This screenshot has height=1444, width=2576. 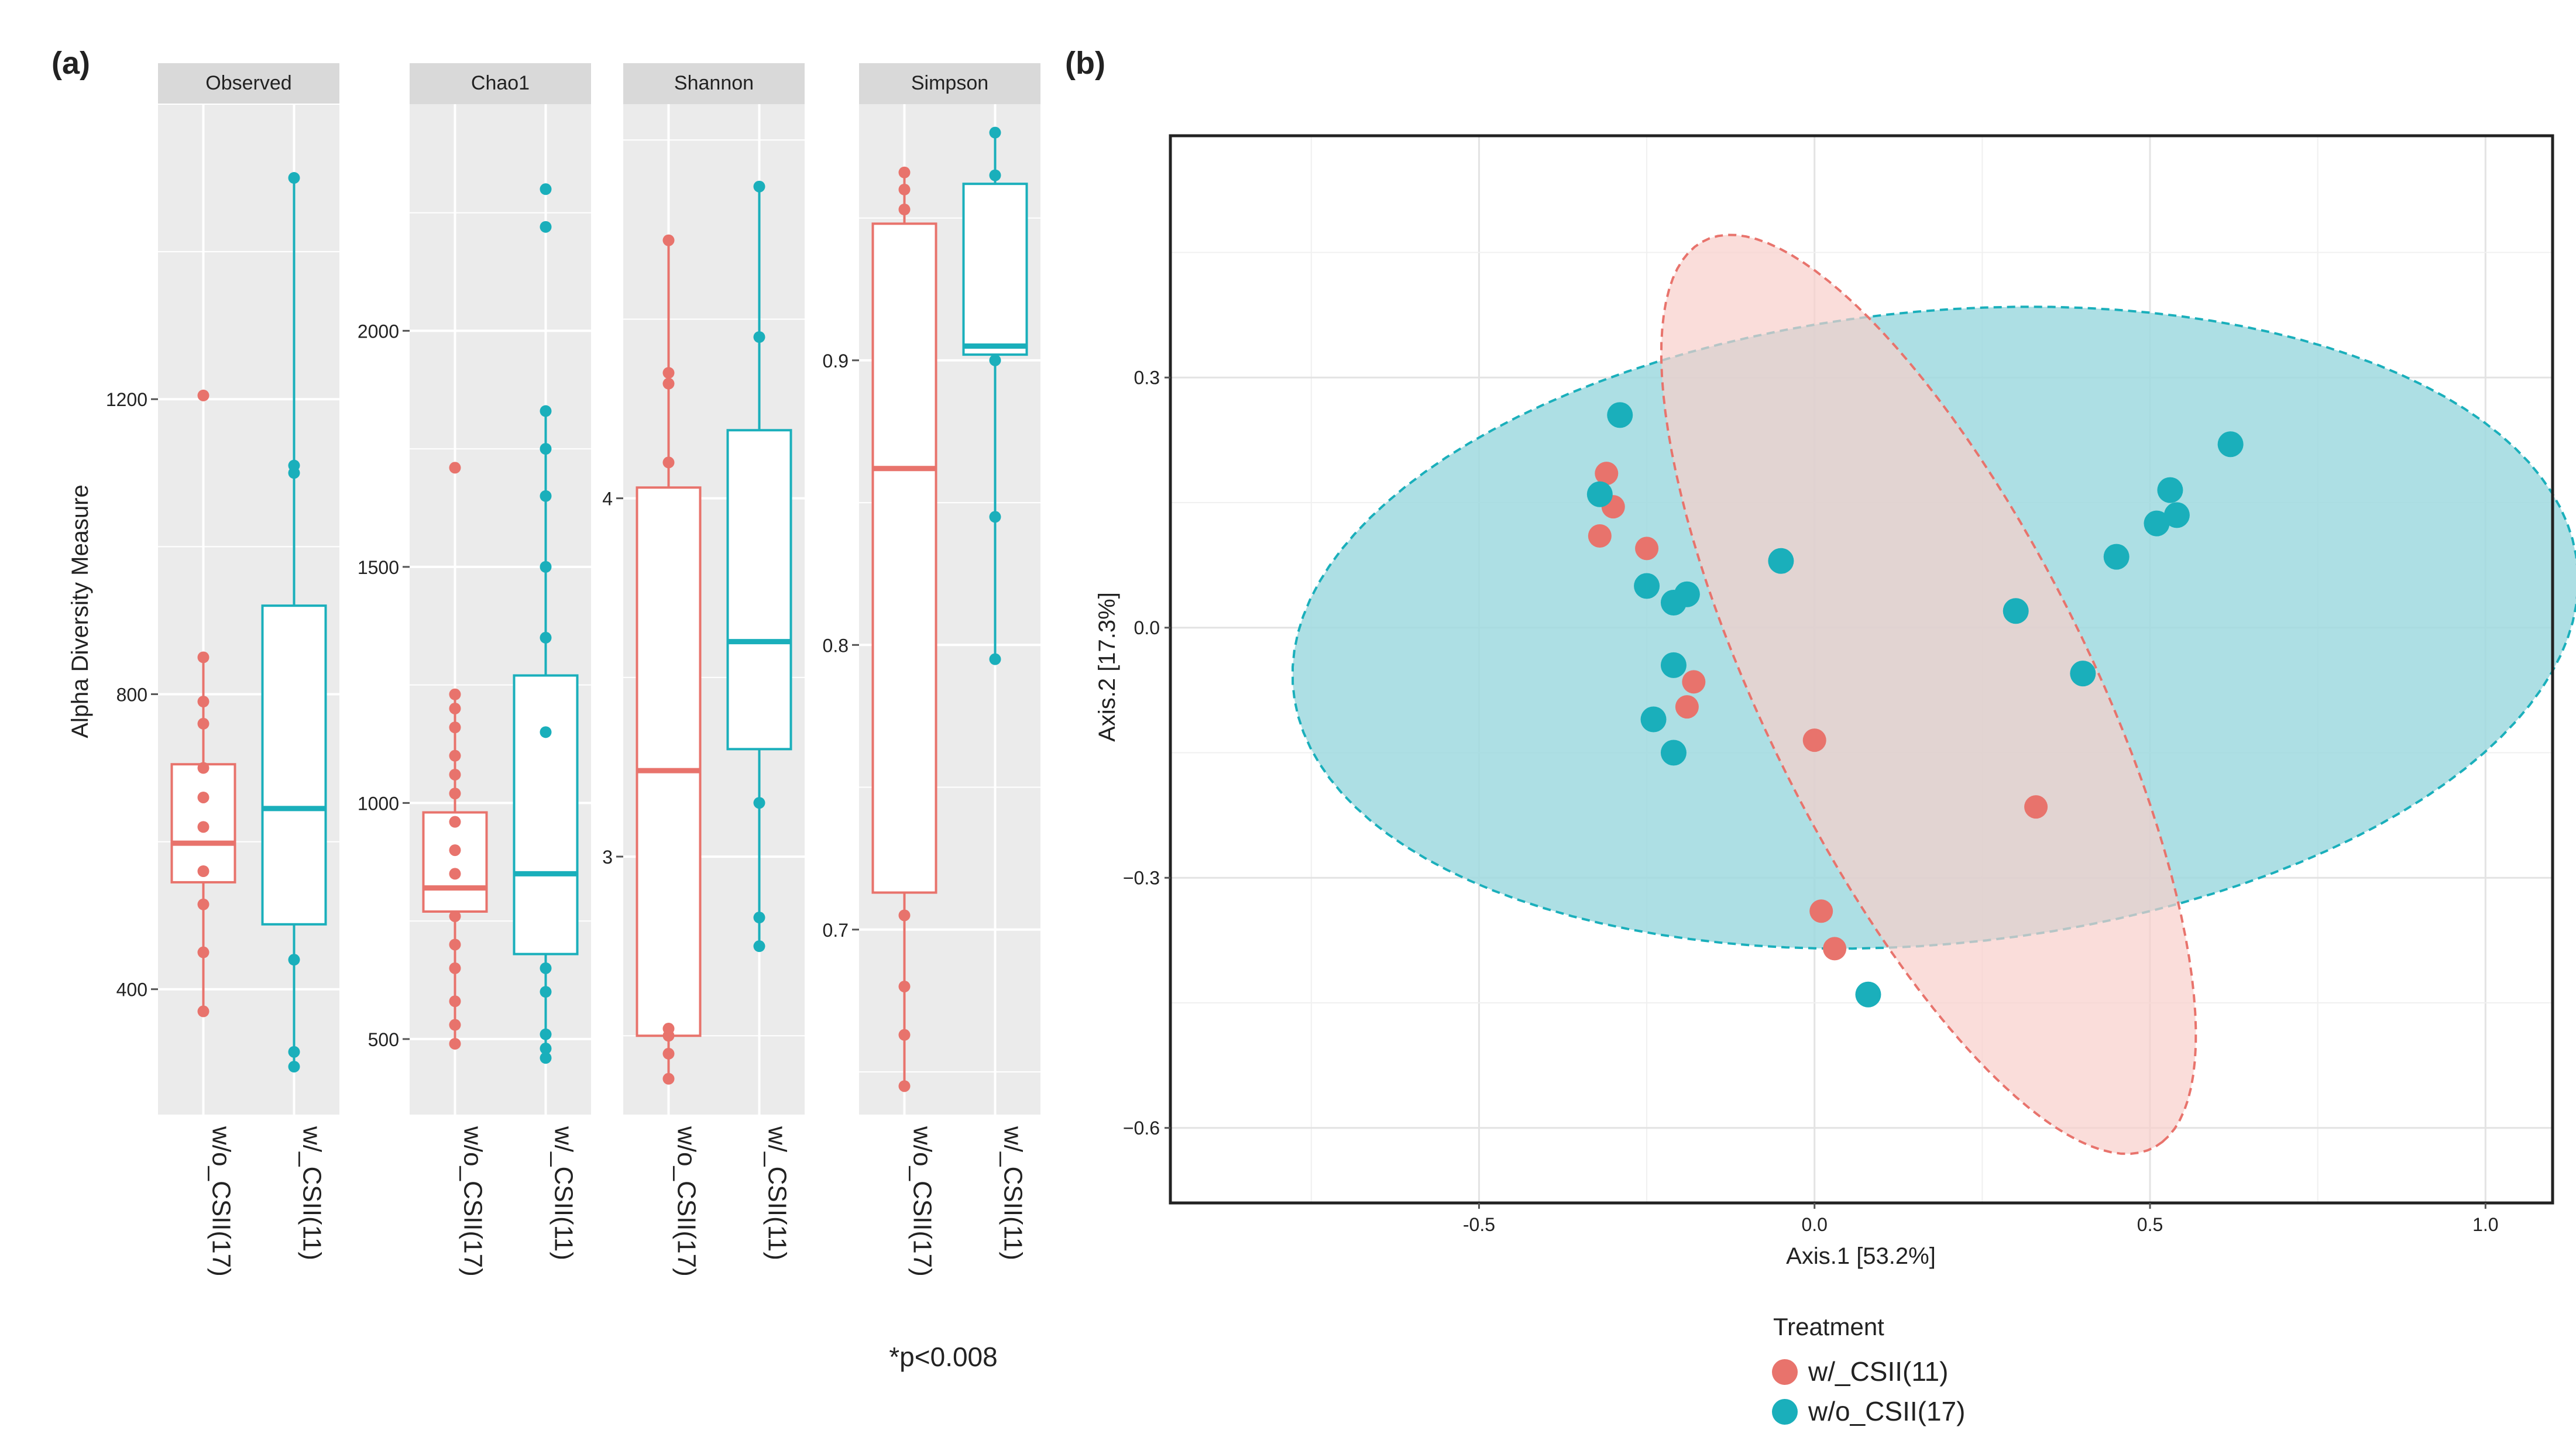 What do you see at coordinates (607, 499) in the screenshot?
I see `y-tick-label-shannon: 4` at bounding box center [607, 499].